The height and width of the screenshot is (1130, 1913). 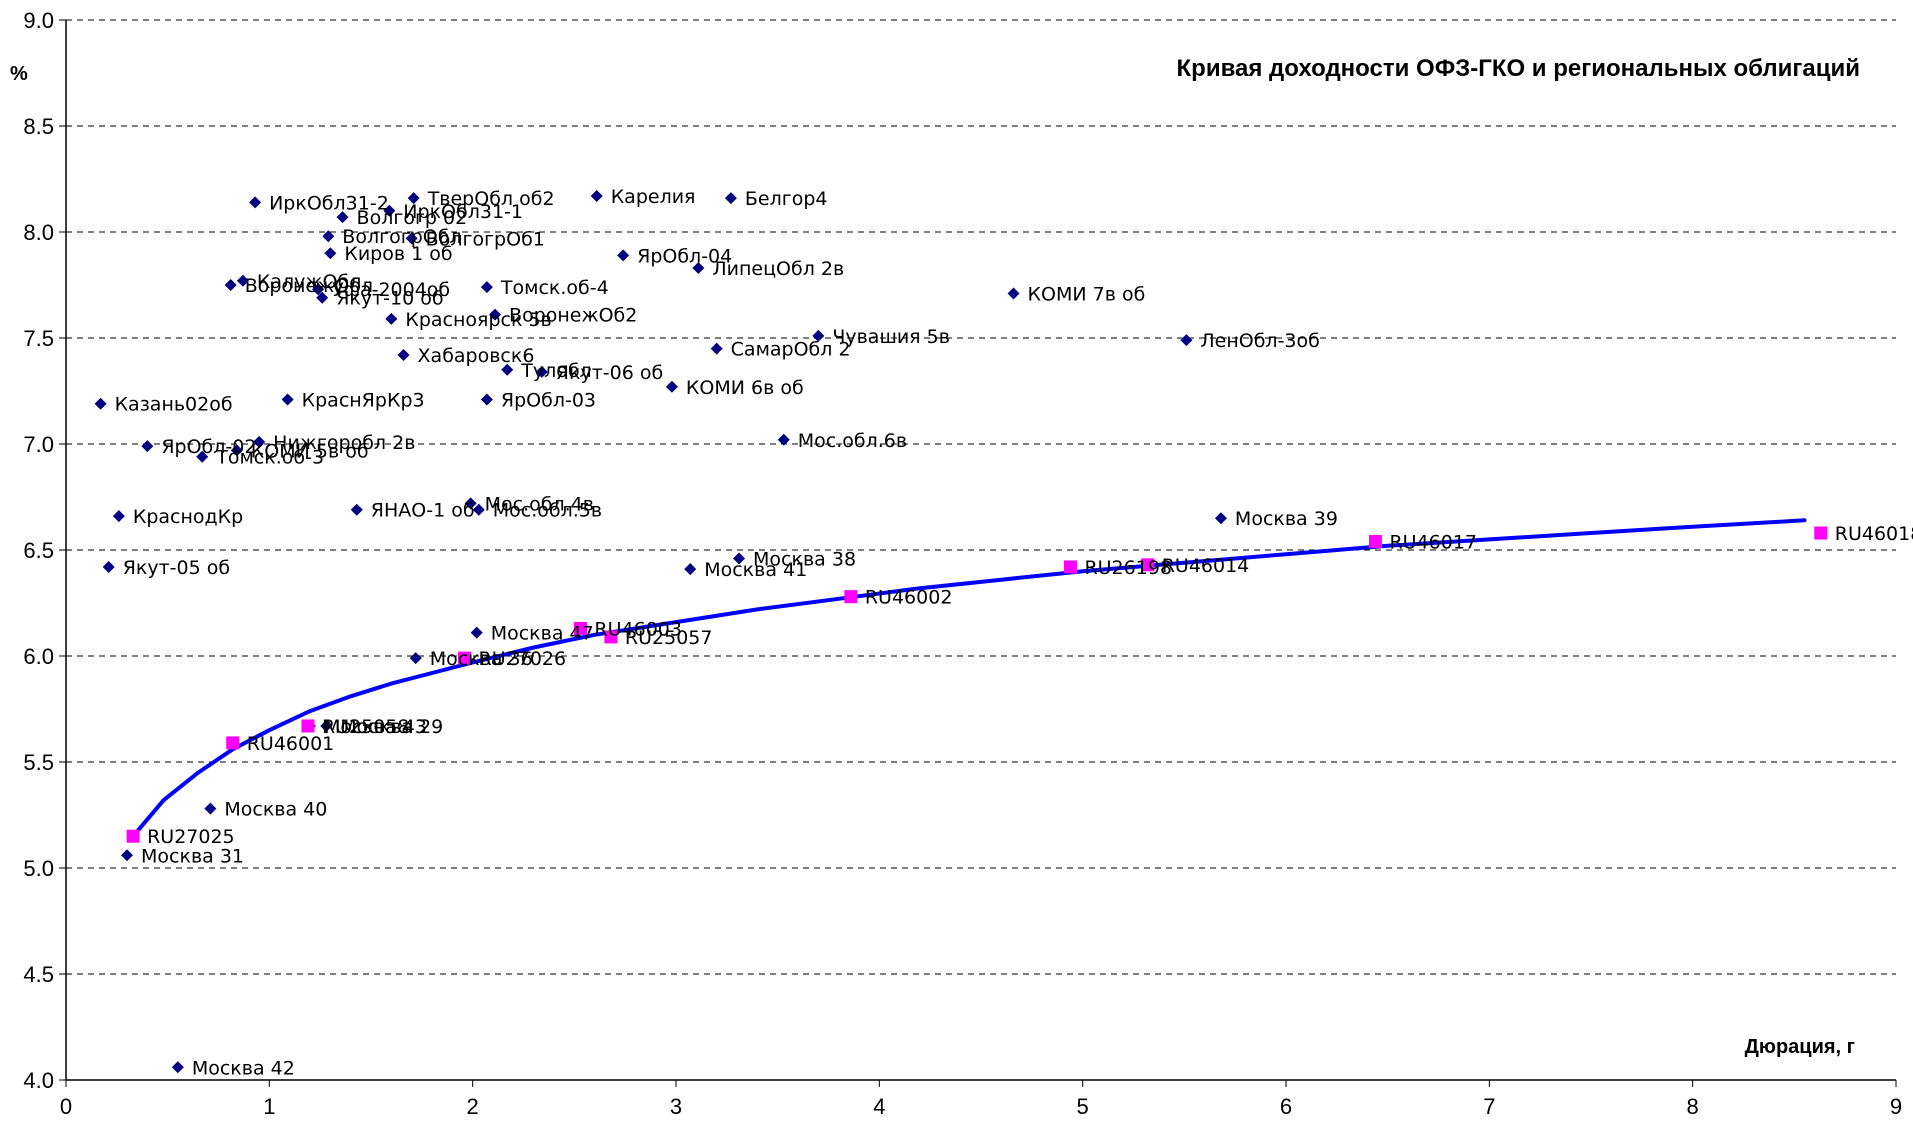 What do you see at coordinates (401, 237) in the screenshot?
I see `point-label: ВолгогрОбл` at bounding box center [401, 237].